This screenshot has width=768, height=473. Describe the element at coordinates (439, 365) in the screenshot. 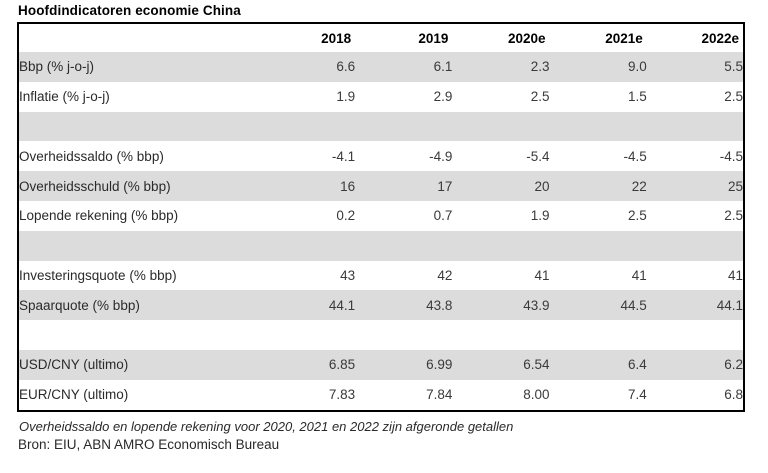

I see `value-cell: 6.99` at that location.